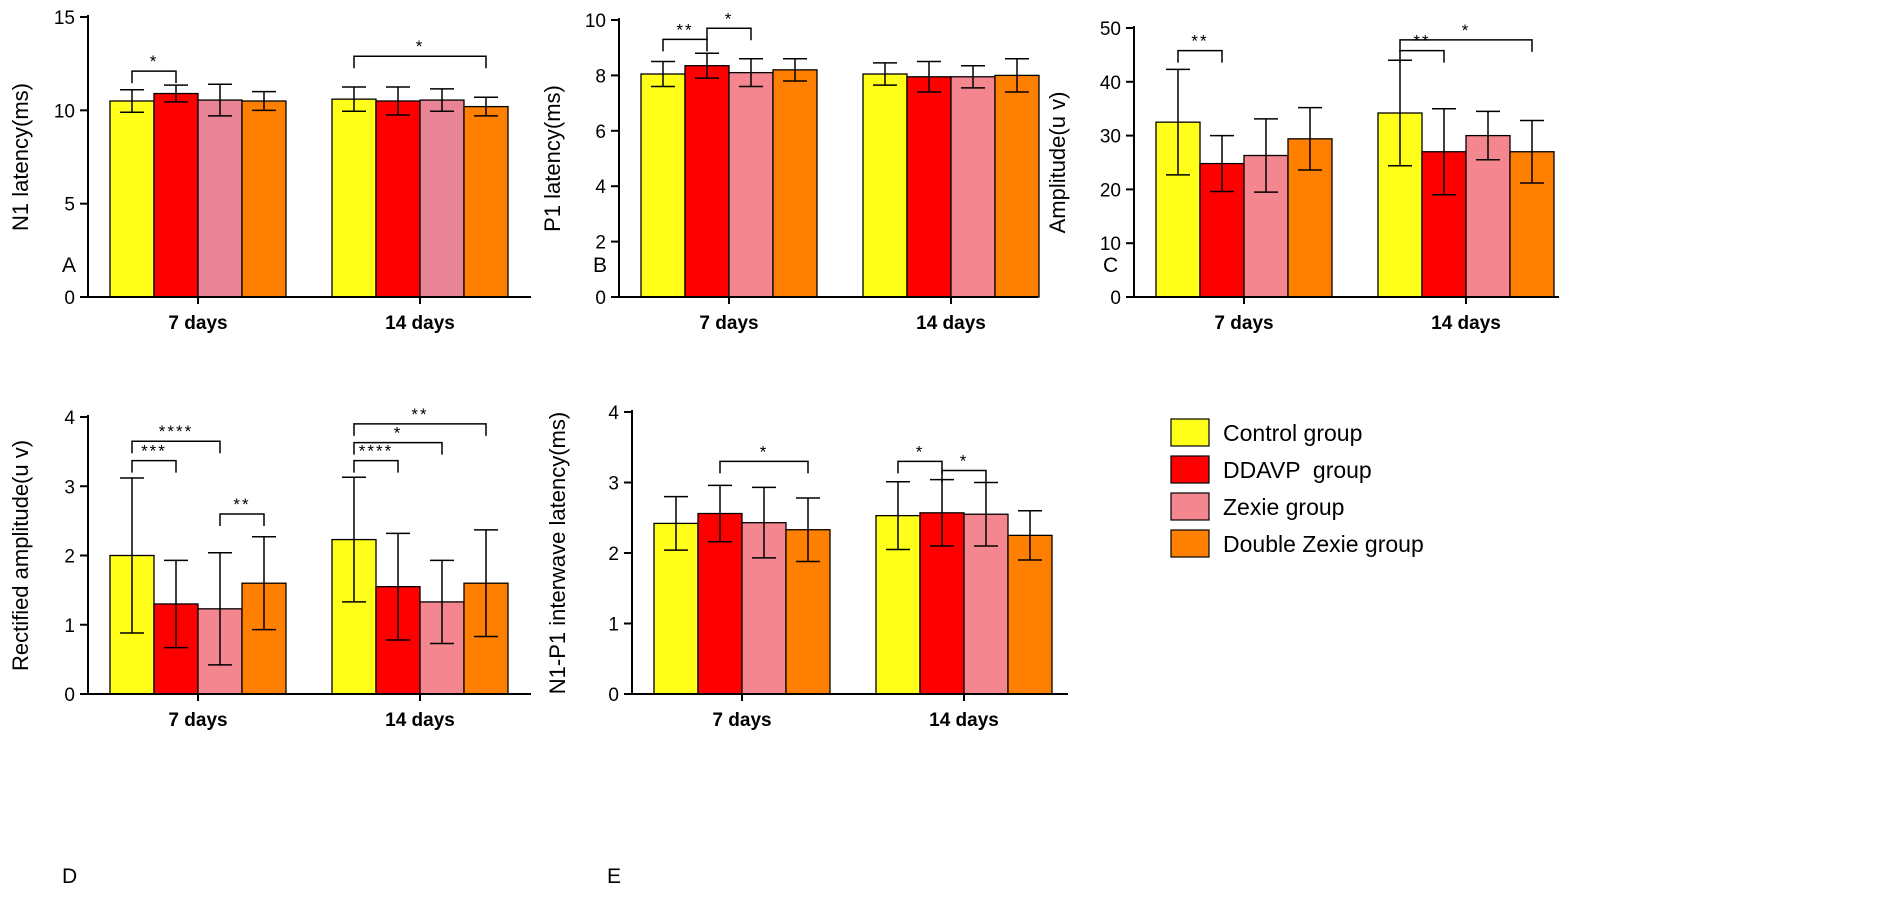 This screenshot has height=910, width=1901. What do you see at coordinates (1190, 469) in the screenshot?
I see `legend-swatch-ddavp` at bounding box center [1190, 469].